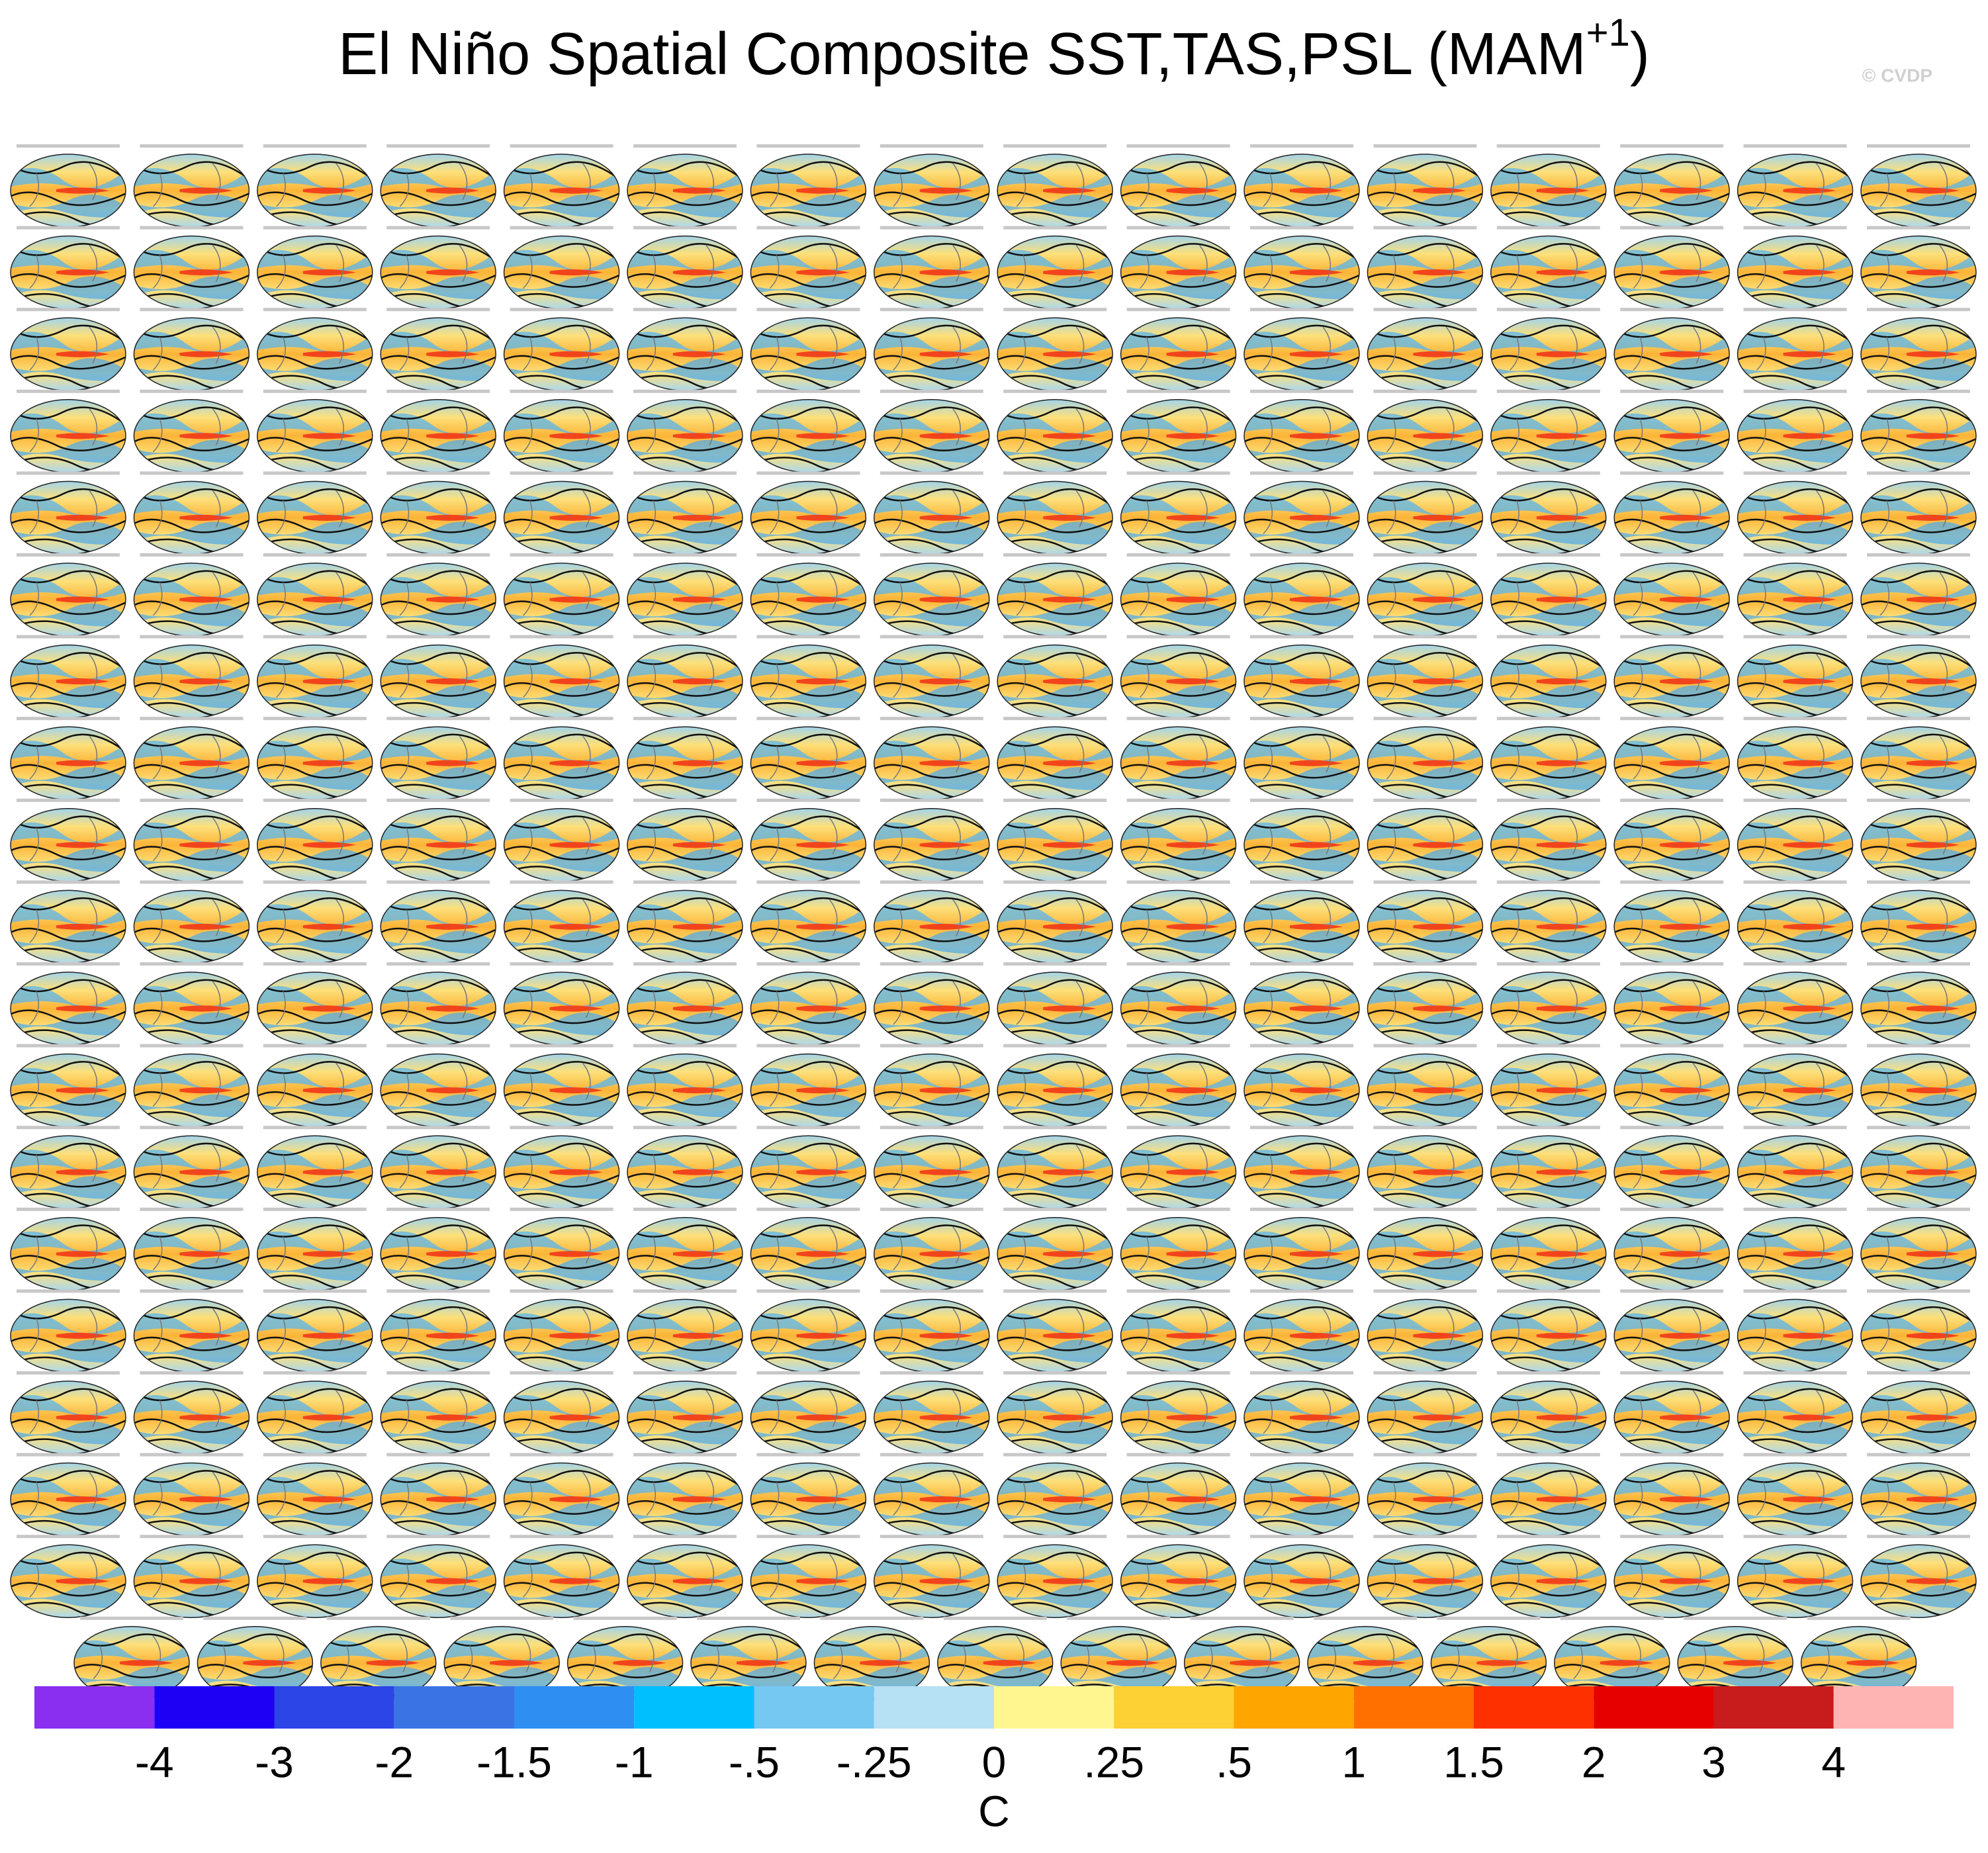 This screenshot has width=1988, height=1853. What do you see at coordinates (994, 1810) in the screenshot?
I see `colorbar-unit: C` at bounding box center [994, 1810].